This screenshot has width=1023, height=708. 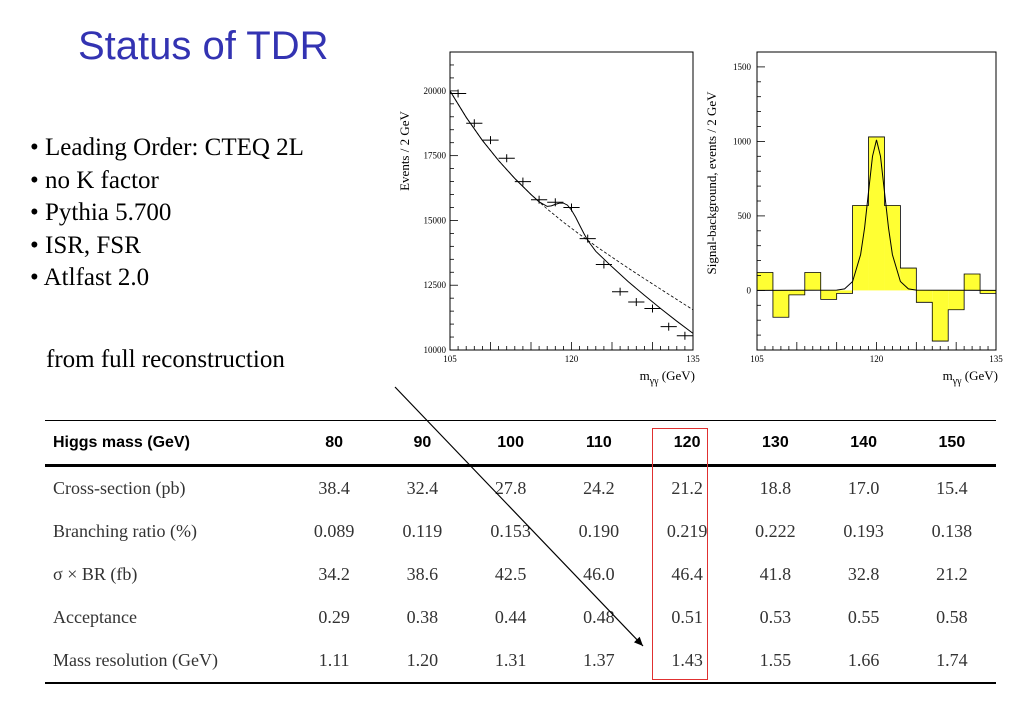 What do you see at coordinates (749, 290) in the screenshot?
I see `y-tick-label: 0` at bounding box center [749, 290].